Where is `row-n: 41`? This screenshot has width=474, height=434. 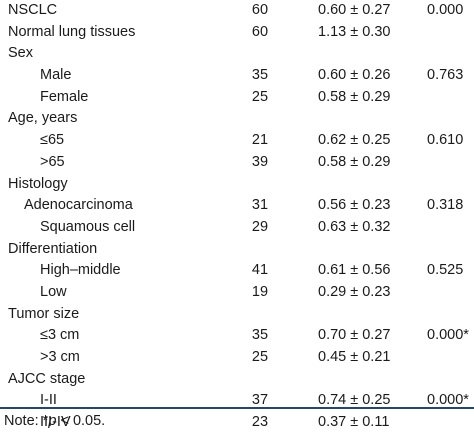
row-n: 41 is located at coordinates (260, 270).